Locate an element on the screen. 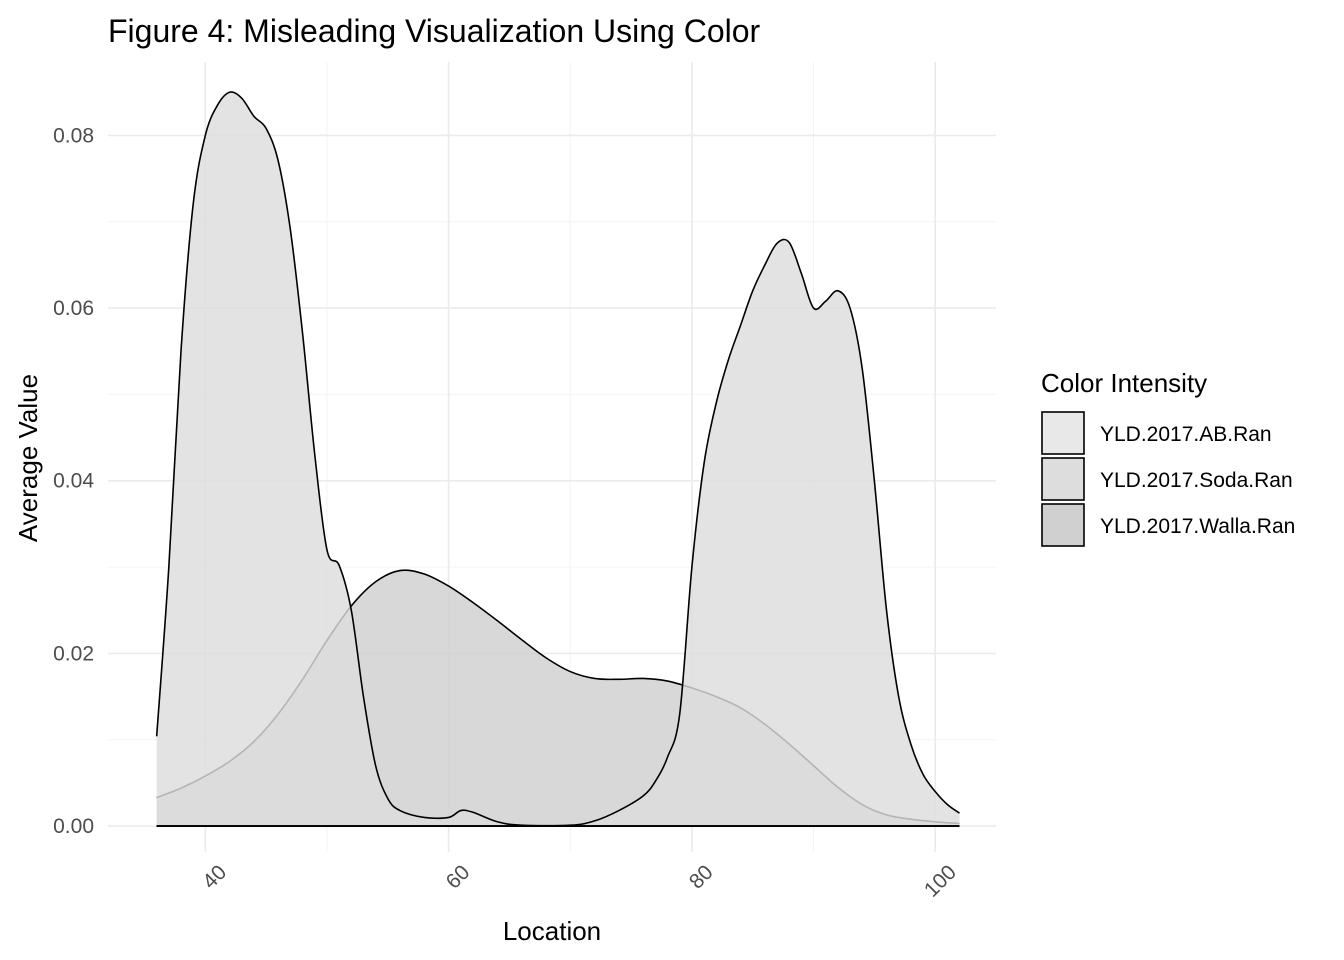 The width and height of the screenshot is (1344, 960). legend-key-yld-2017-soda-ran is located at coordinates (1063, 479).